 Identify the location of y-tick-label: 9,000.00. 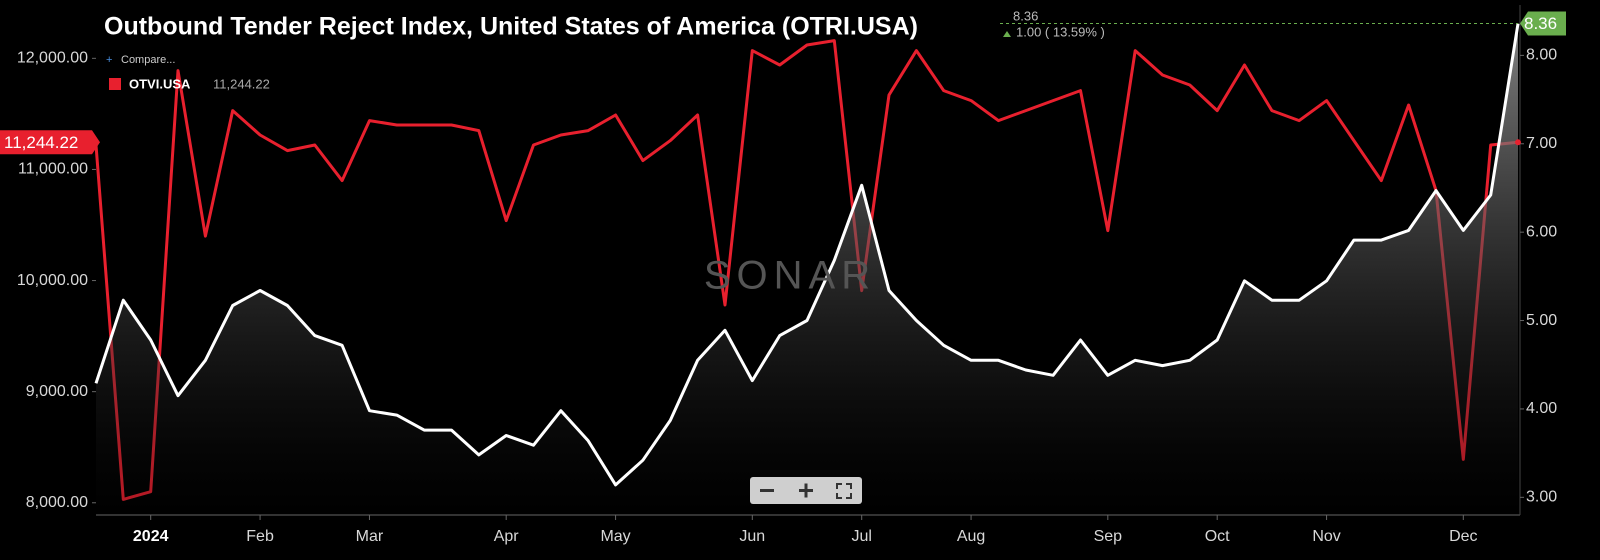
(57, 391).